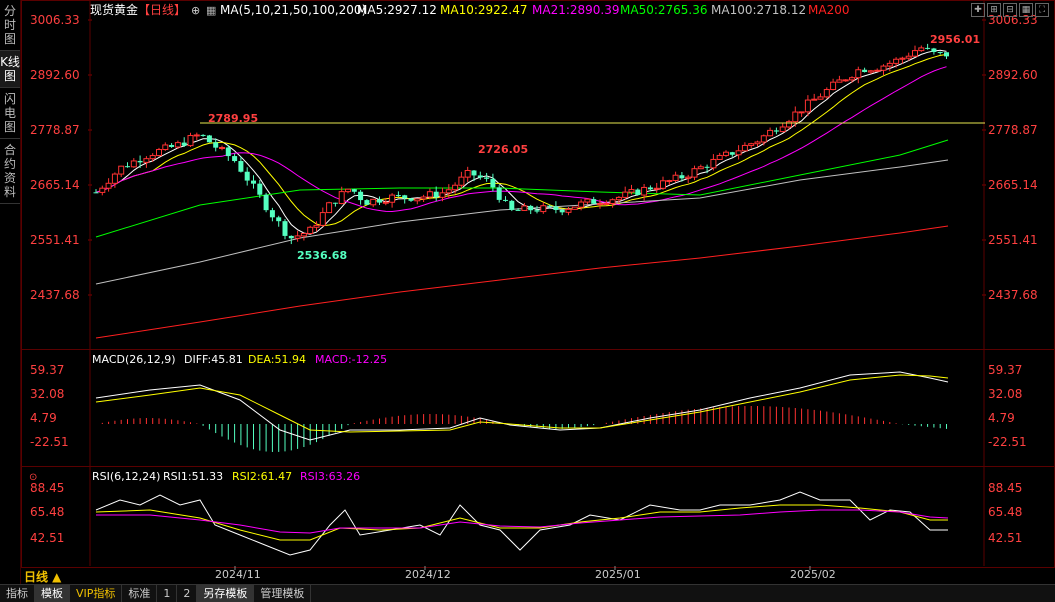 This screenshot has width=1055, height=602. I want to click on tab-contract-info: 合约资料, so click(10, 171).